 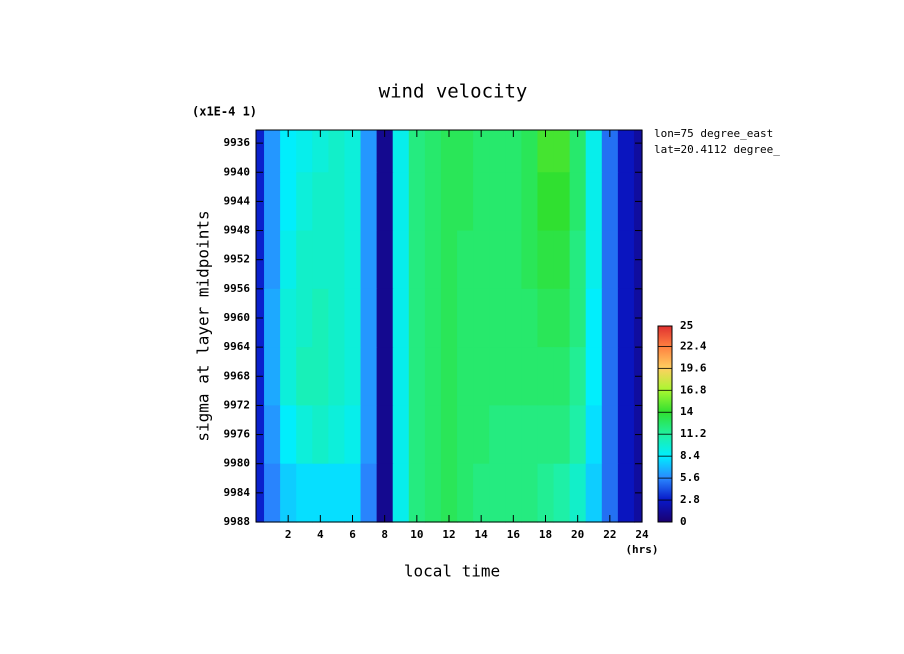 What do you see at coordinates (203, 325) in the screenshot?
I see `y-axis-label: sigma at layer midpoints` at bounding box center [203, 325].